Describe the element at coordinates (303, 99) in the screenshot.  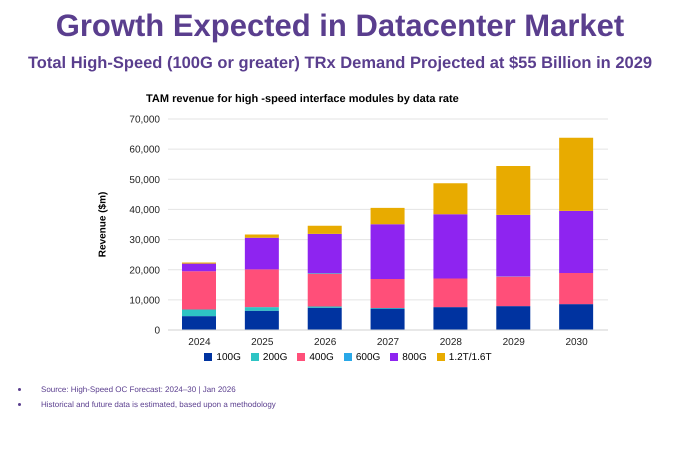
I see `text: TAM revenue for high -speed interface modules by data rate` at that location.